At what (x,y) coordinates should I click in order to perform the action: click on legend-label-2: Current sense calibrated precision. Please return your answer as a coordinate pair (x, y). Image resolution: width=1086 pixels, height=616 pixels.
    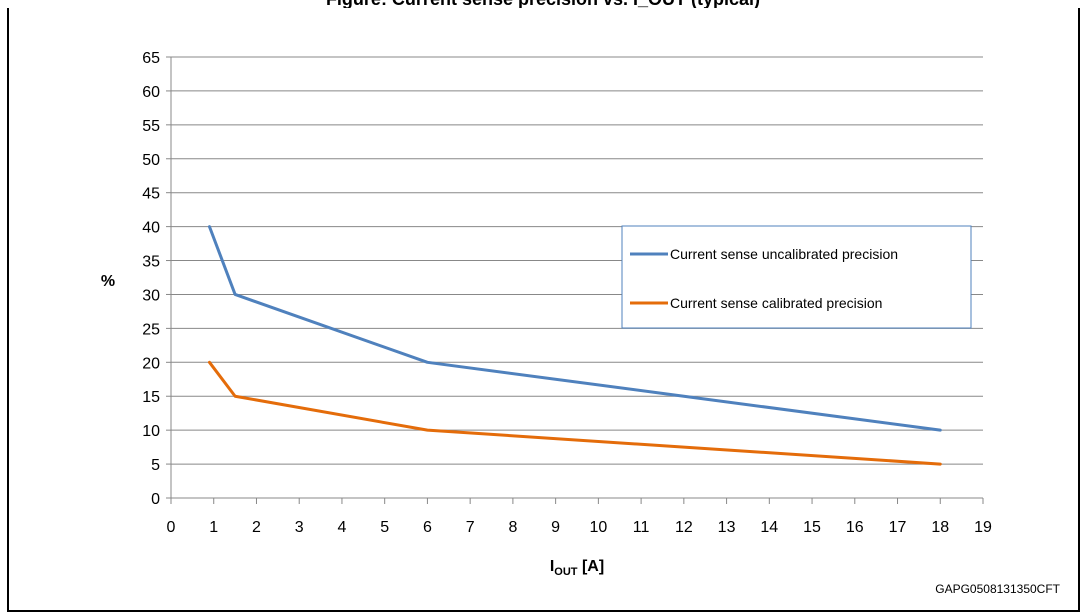
    Looking at the image, I should click on (776, 303).